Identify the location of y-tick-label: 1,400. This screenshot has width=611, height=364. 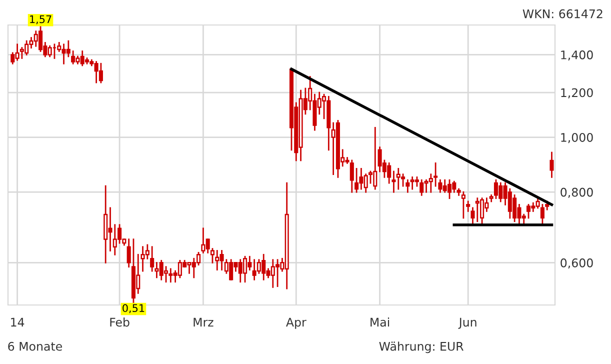
(577, 55).